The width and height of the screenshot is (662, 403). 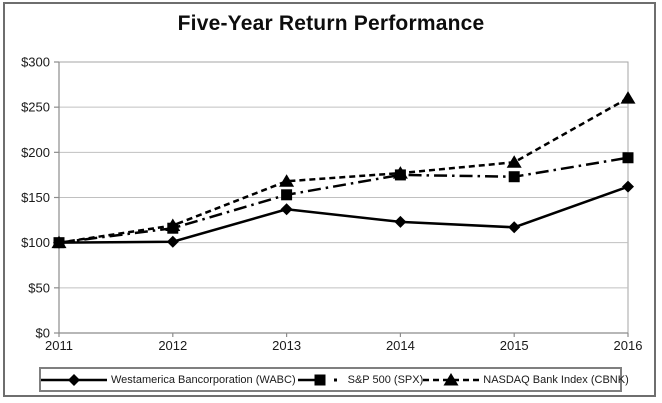 I want to click on x-tick-label: 2016, so click(x=628, y=345).